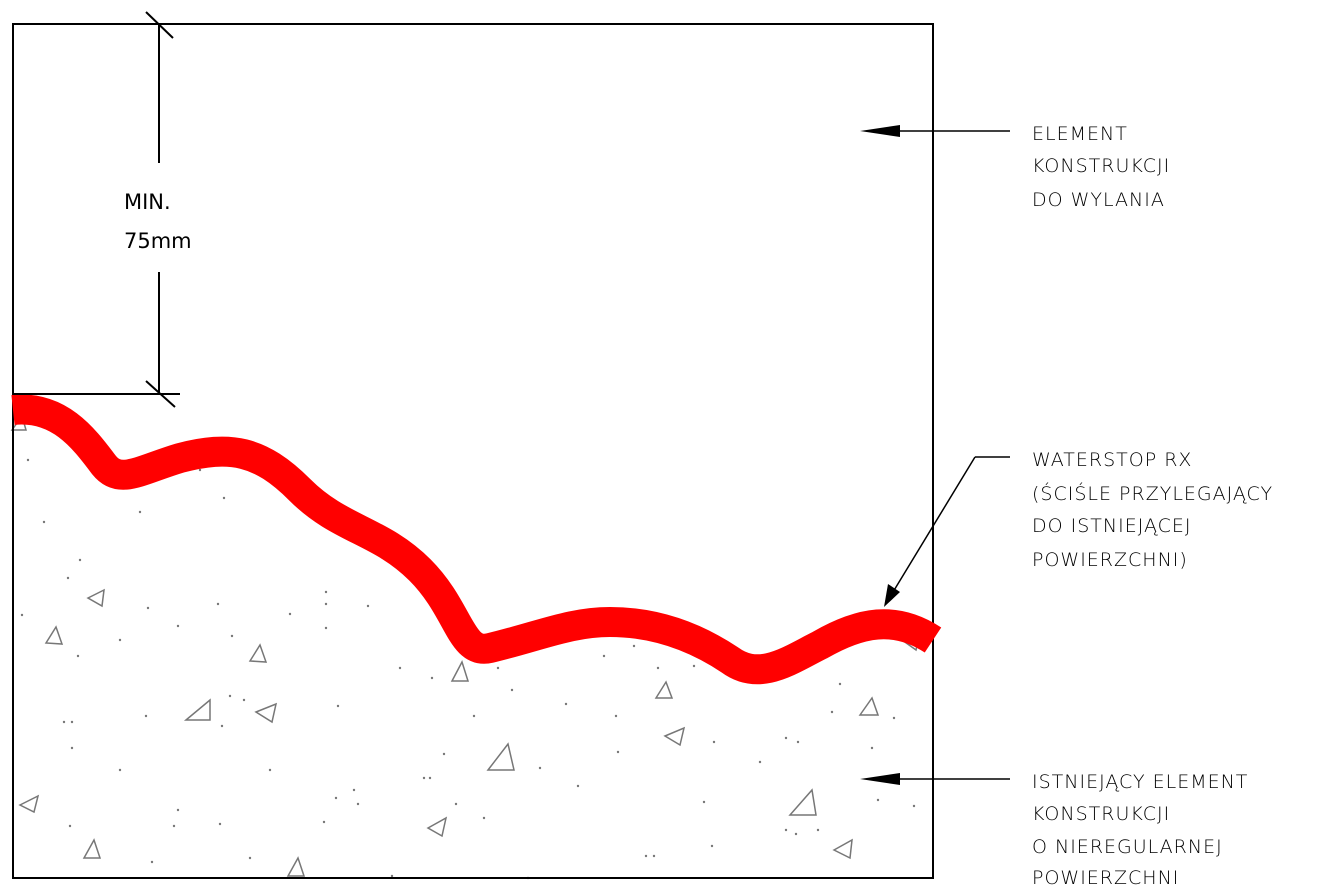 This screenshot has width=1327, height=887. Describe the element at coordinates (1112, 460) in the screenshot. I see `svg-text: WATERSTOP RX` at that location.